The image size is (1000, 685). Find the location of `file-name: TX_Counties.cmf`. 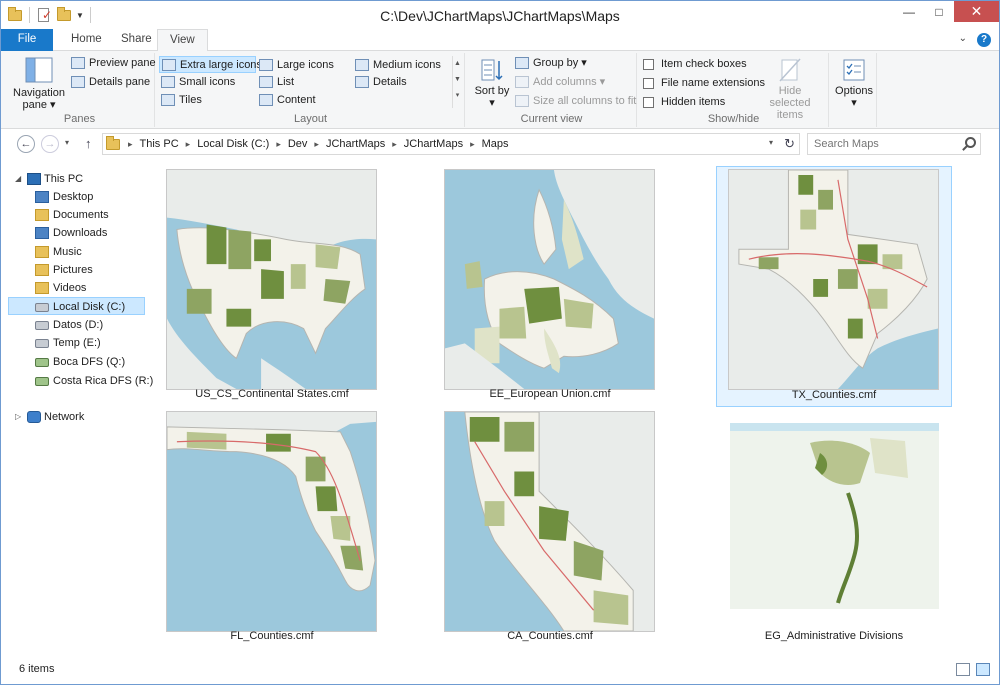

file-name: TX_Counties.cmf is located at coordinates (834, 395).